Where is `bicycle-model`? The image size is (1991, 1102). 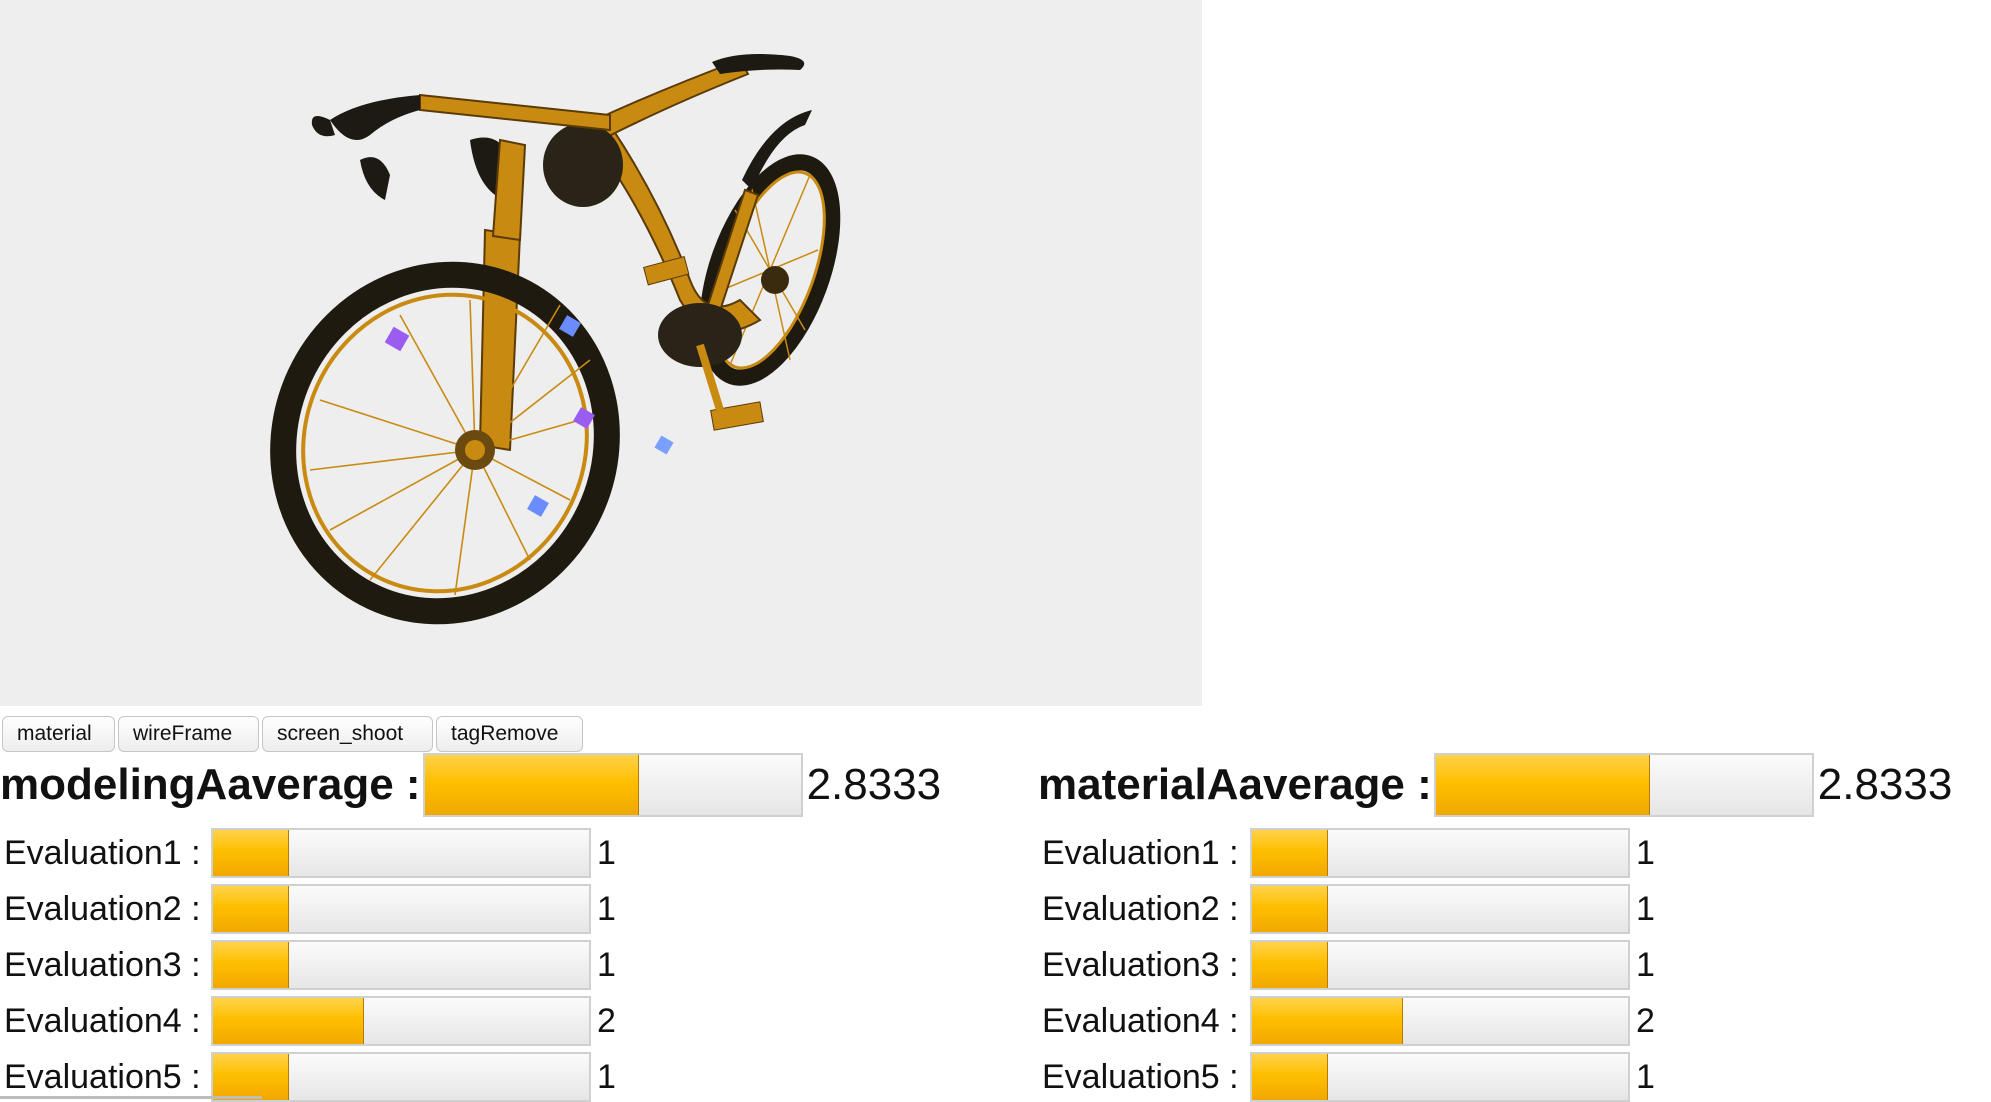 bicycle-model is located at coordinates (555, 339).